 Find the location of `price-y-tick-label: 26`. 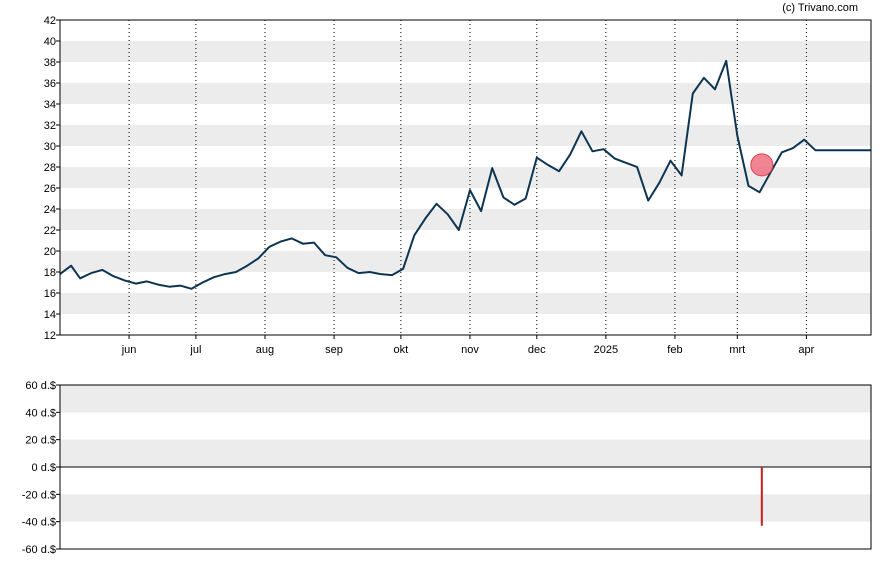

price-y-tick-label: 26 is located at coordinates (50, 189).